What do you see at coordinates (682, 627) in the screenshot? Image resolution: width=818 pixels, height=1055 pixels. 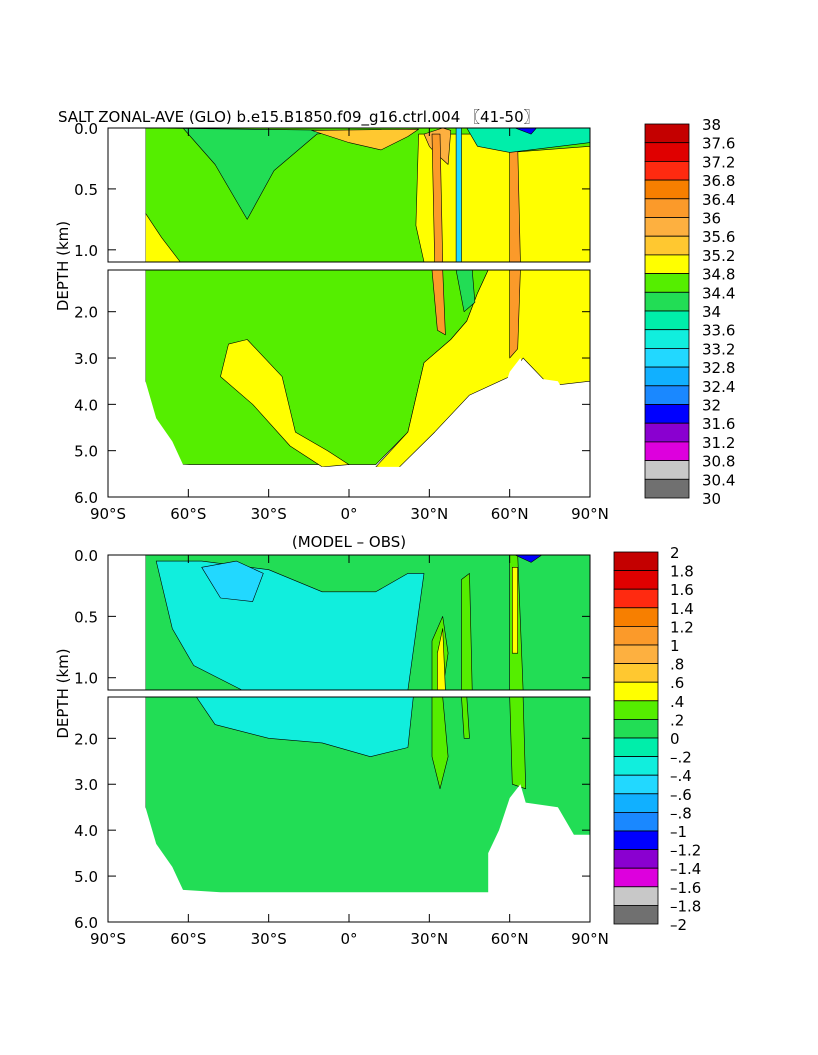 I see `colorbar-label: 1.2` at bounding box center [682, 627].